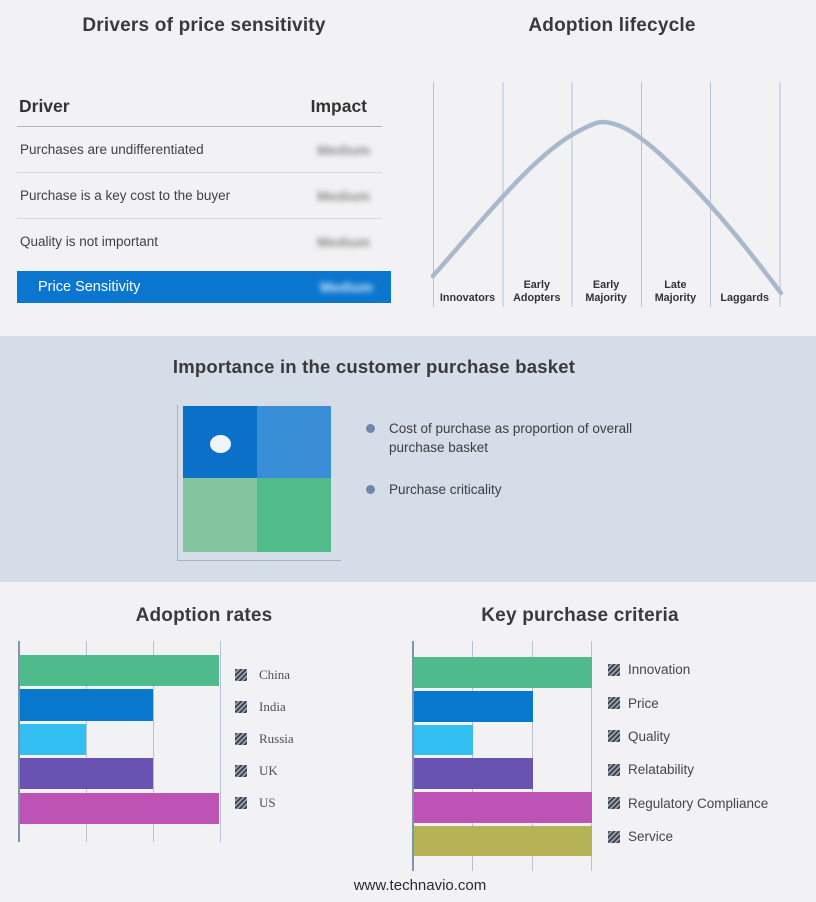 The image size is (816, 902). What do you see at coordinates (659, 670) in the screenshot?
I see `legend-label: Innovation` at bounding box center [659, 670].